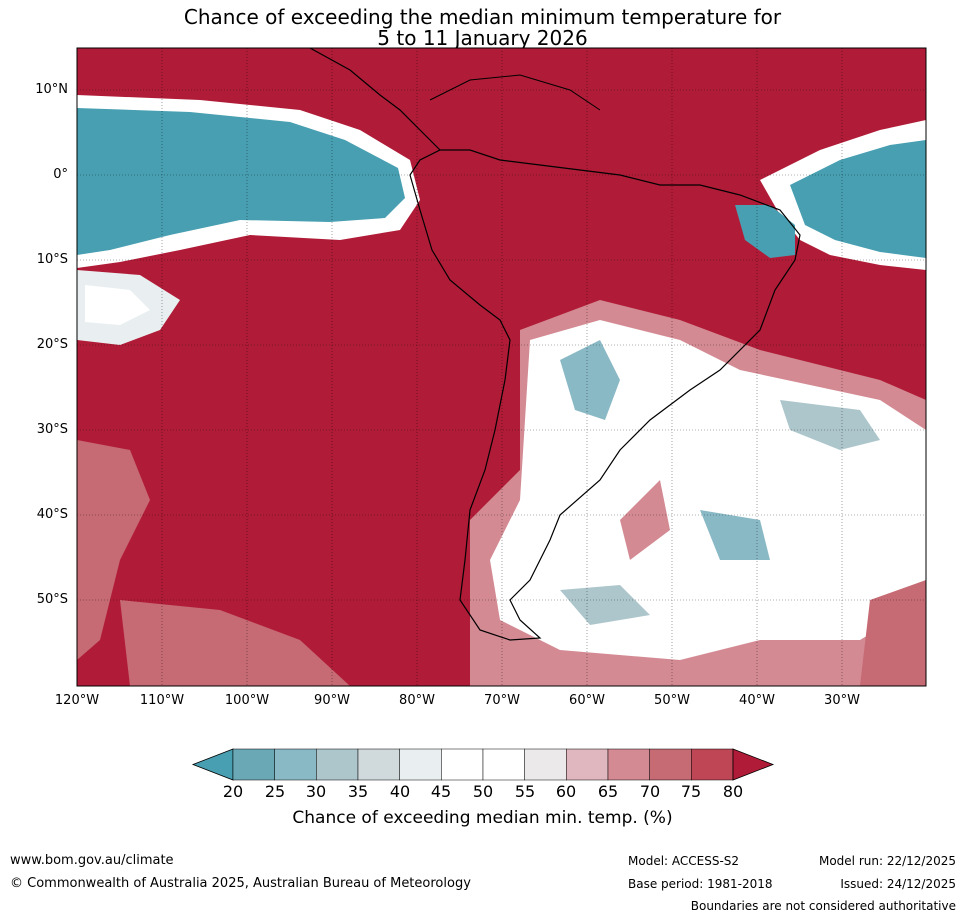 Image resolution: width=965 pixels, height=919 pixels. I want to click on map-title-line2: 5 to 11 January 2026, so click(482, 38).